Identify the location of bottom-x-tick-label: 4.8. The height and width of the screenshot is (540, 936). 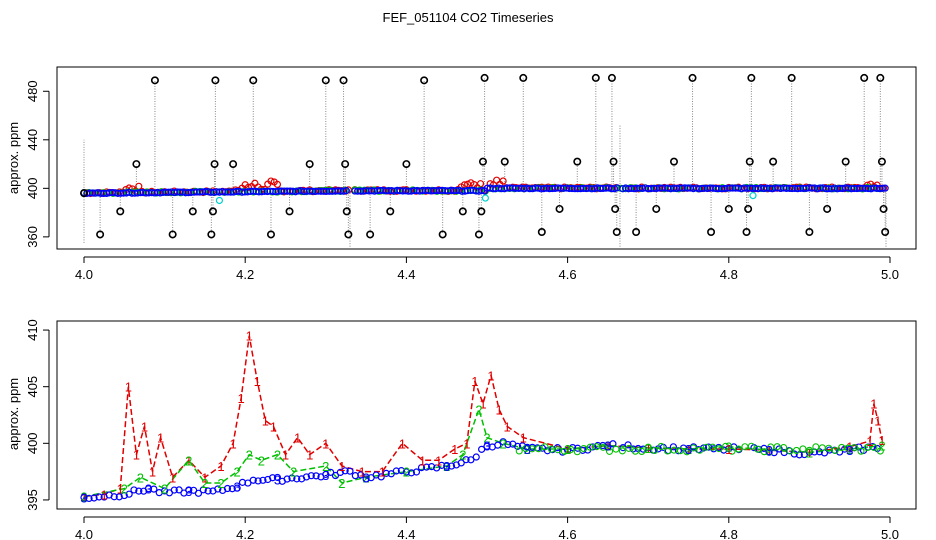
(729, 533).